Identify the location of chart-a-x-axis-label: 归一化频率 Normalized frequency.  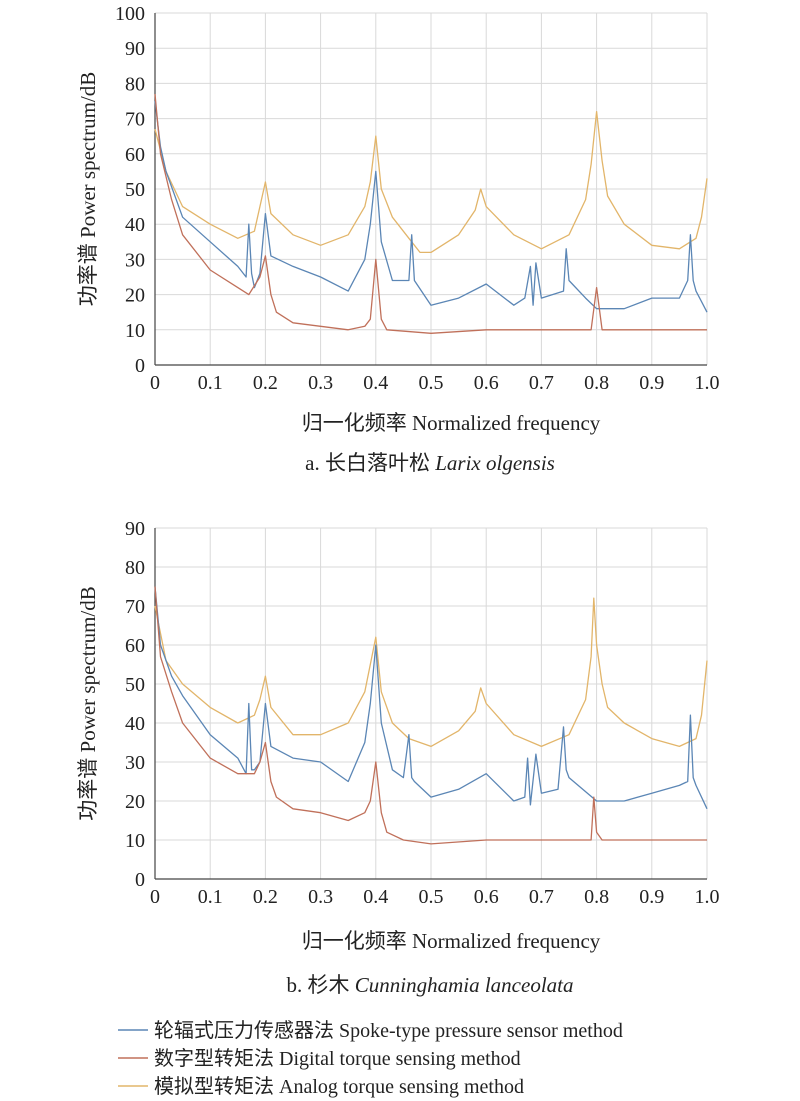
(451, 423).